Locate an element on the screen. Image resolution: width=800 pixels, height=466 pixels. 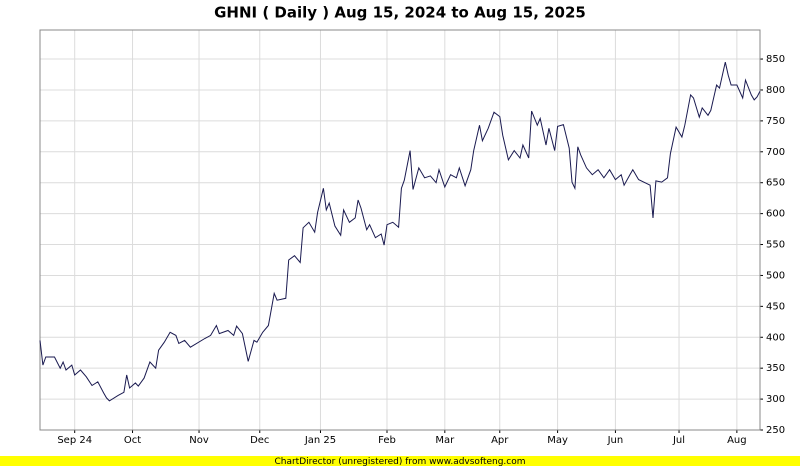
y-tick-label: 500 is located at coordinates (775, 275).